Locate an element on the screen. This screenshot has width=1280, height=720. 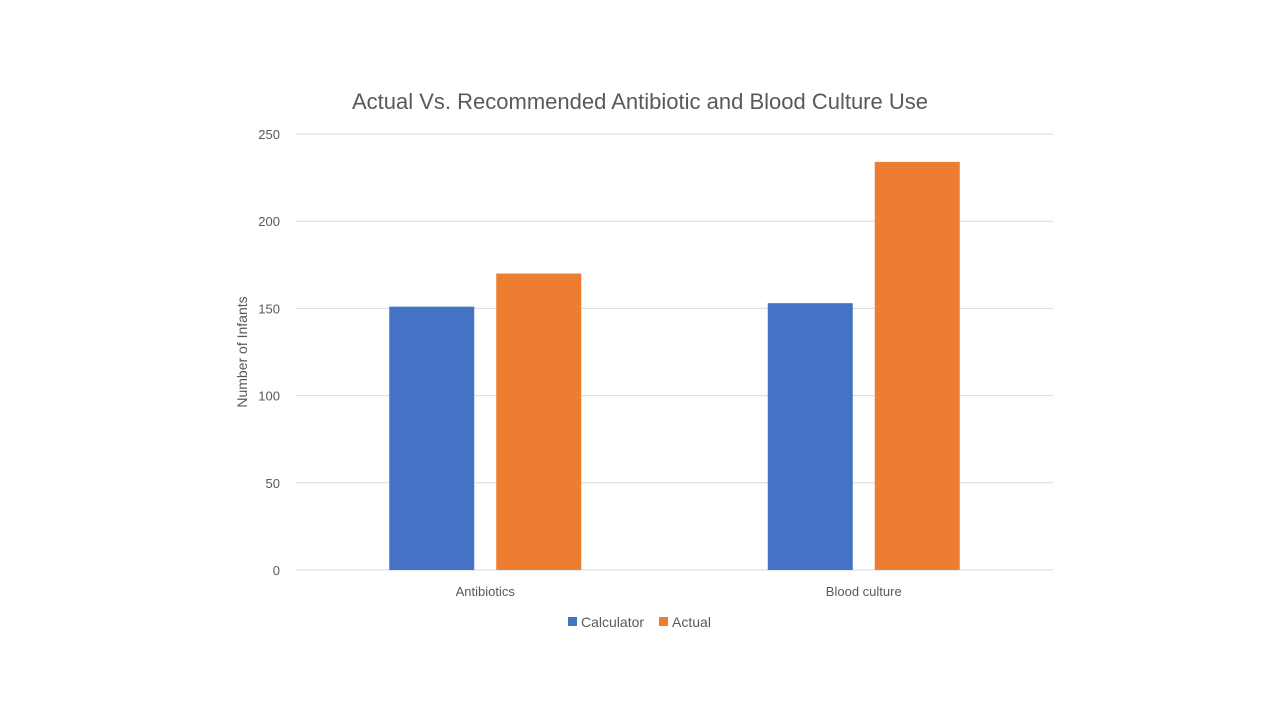
y-tick-label: 200 is located at coordinates (269, 221).